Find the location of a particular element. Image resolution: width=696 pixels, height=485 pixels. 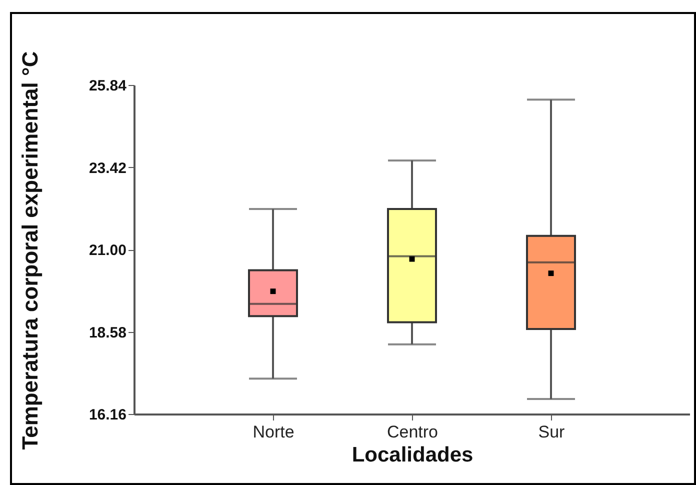

y-tick-label: 23.42 is located at coordinates (107, 168).